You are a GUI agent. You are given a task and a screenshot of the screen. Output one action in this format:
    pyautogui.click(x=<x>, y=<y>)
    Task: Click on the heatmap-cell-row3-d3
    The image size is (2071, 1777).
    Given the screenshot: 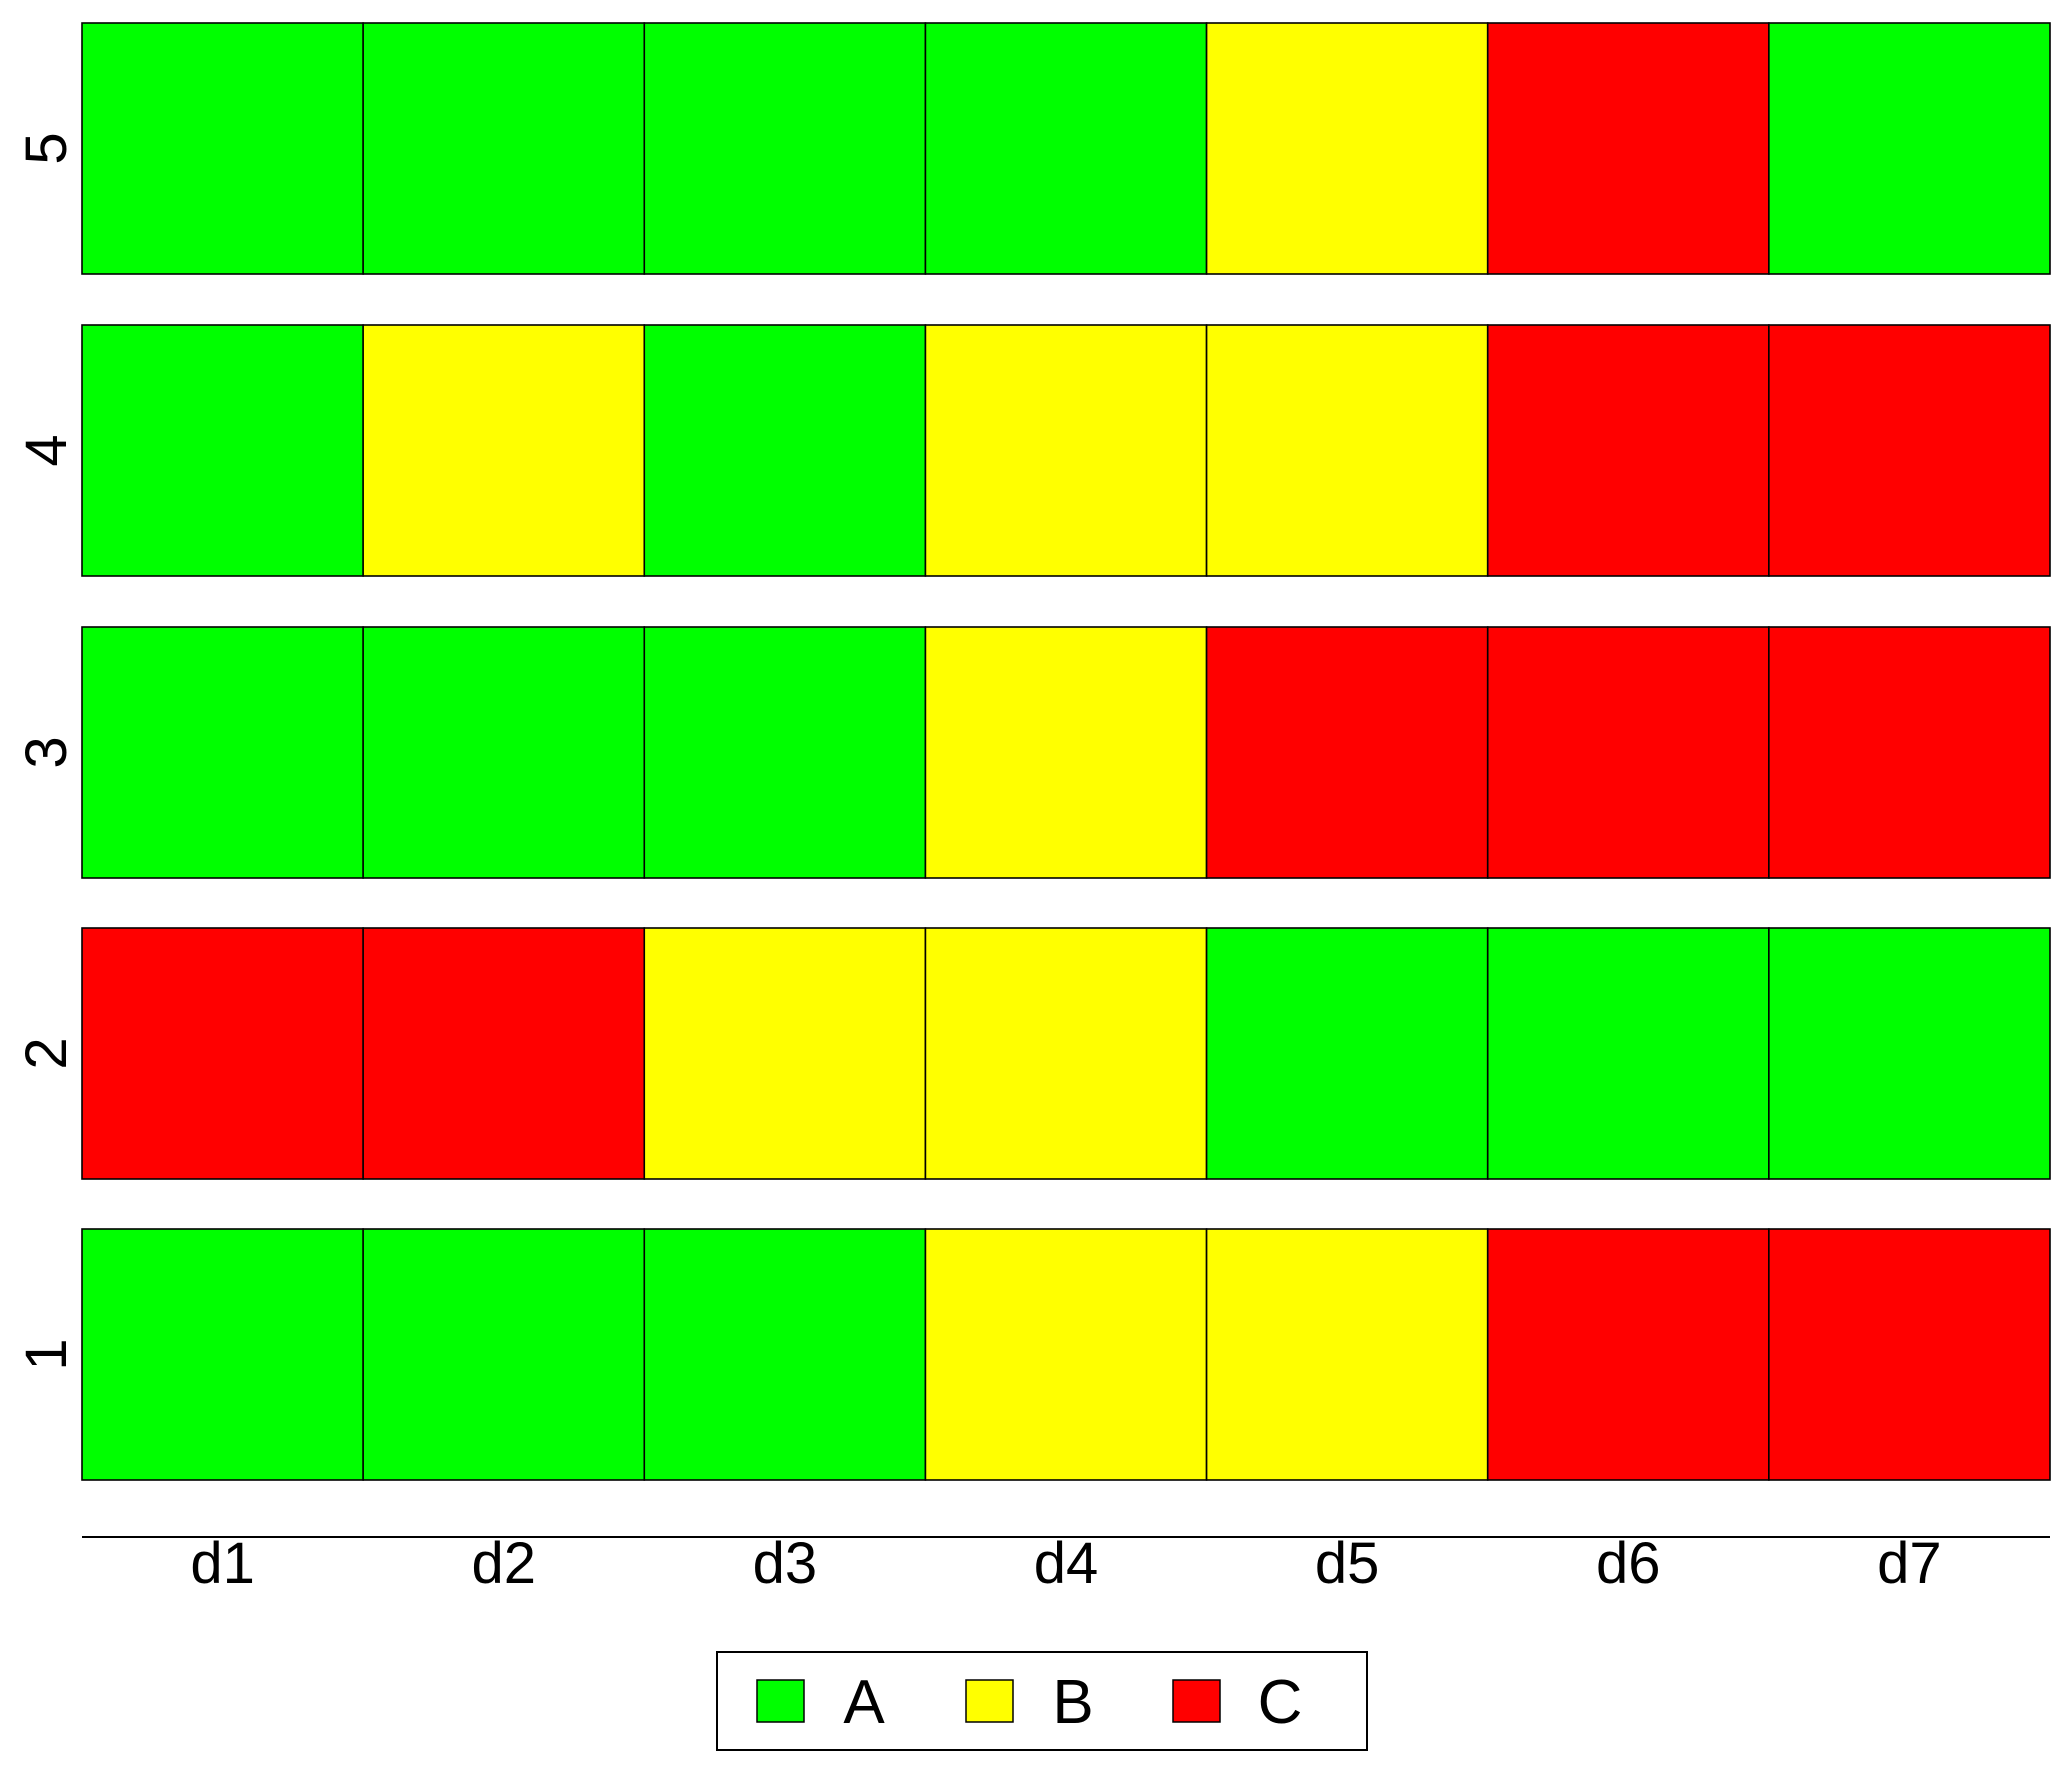 What is the action you would take?
    pyautogui.click(x=785, y=752)
    